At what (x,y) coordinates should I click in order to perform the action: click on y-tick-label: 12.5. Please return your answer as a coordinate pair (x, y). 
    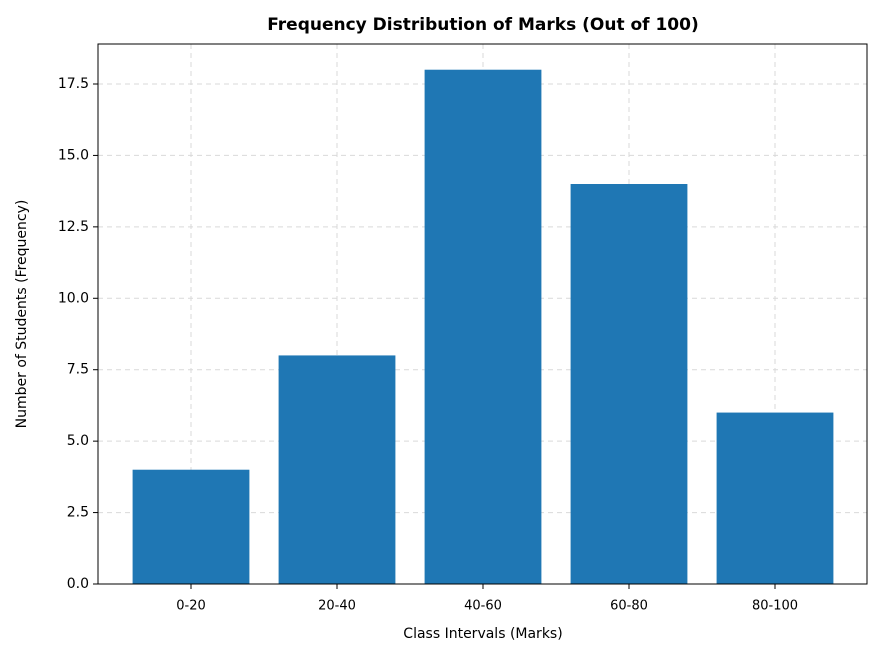
    Looking at the image, I should click on (73, 227).